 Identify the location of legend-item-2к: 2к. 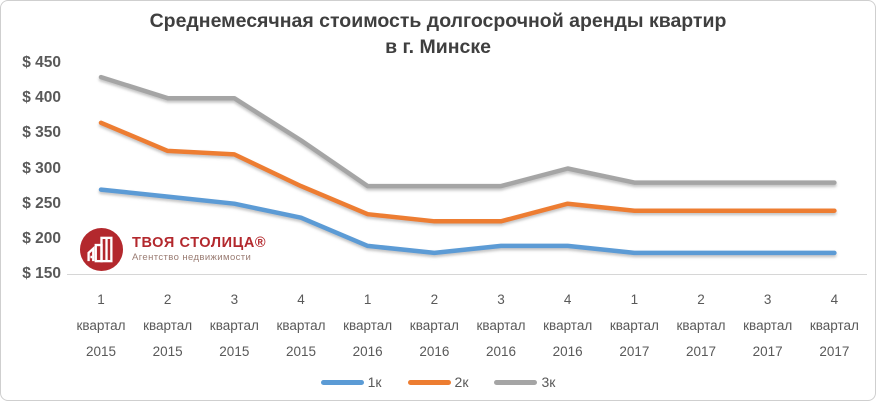
(438, 382).